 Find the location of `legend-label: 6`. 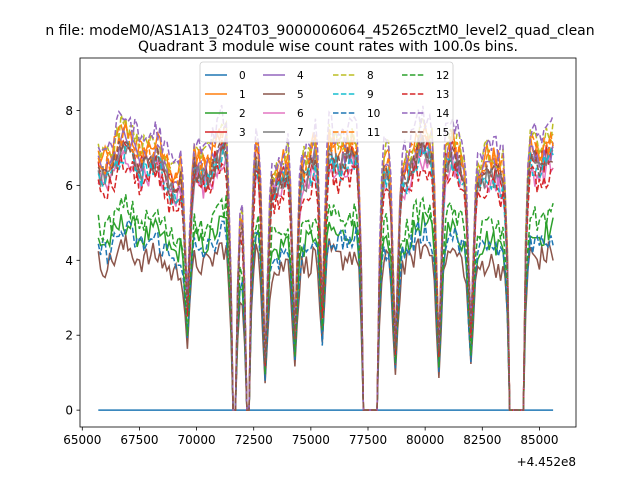

legend-label: 6 is located at coordinates (300, 114).